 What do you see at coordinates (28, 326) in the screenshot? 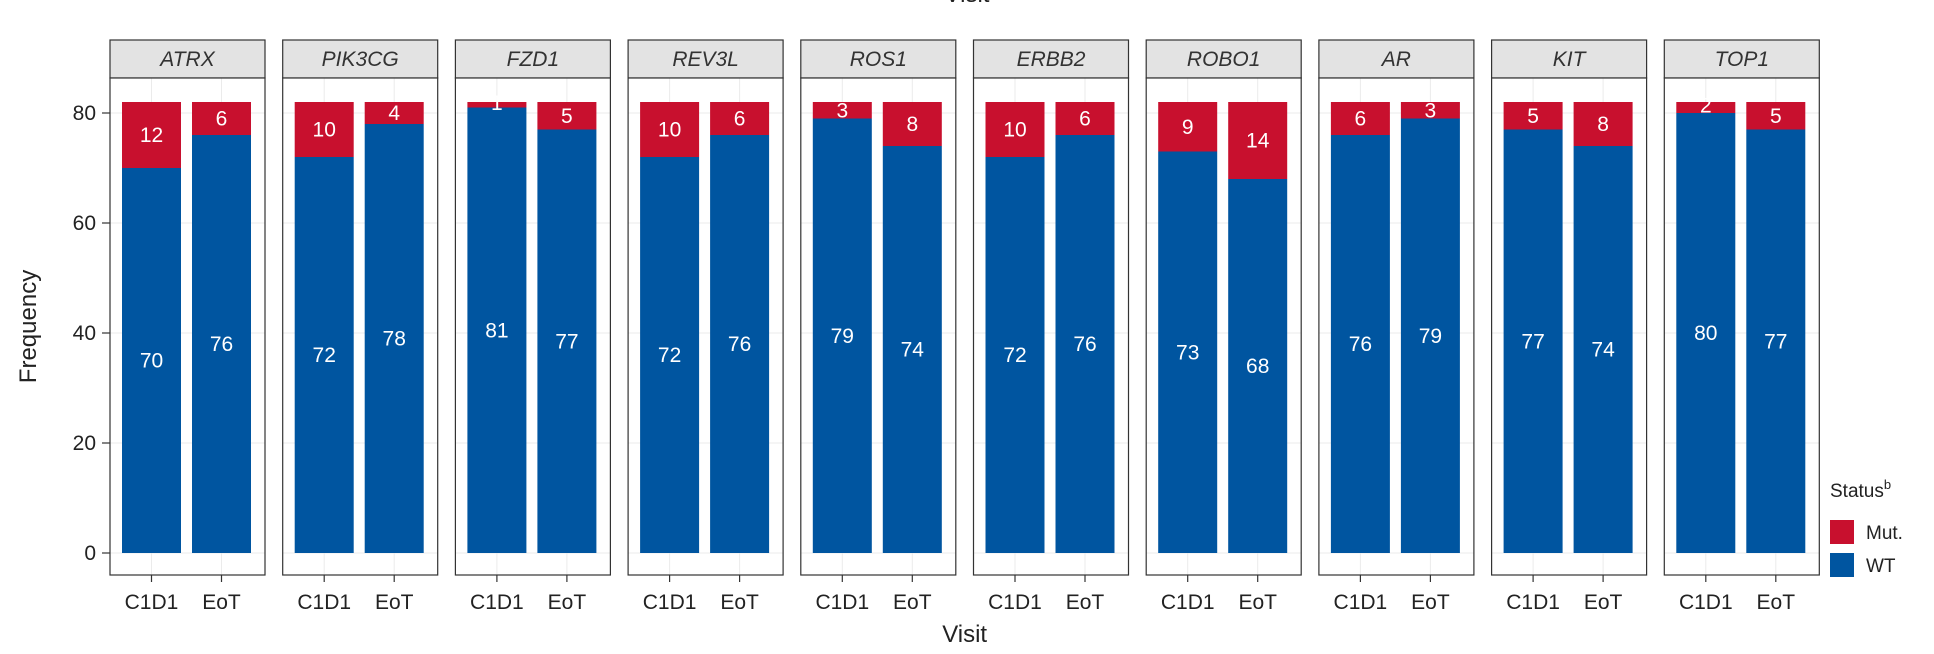
I see `y-axis-title: Frequency` at bounding box center [28, 326].